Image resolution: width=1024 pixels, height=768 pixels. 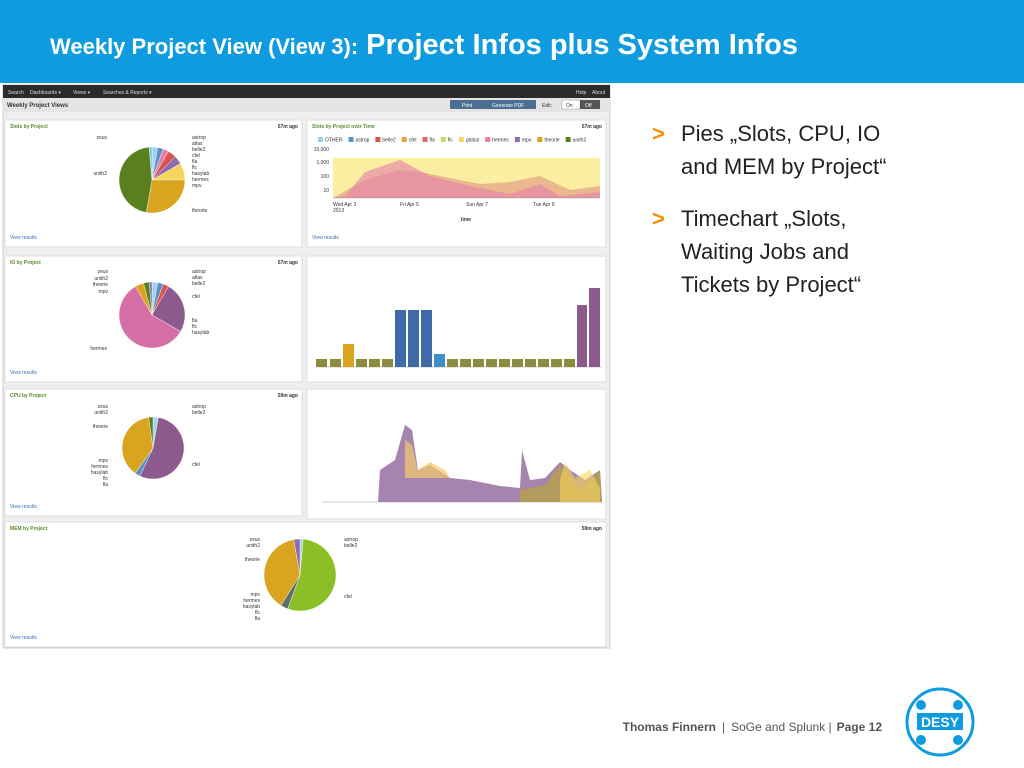 What do you see at coordinates (723, 727) in the screenshot?
I see `footer-part: |` at bounding box center [723, 727].